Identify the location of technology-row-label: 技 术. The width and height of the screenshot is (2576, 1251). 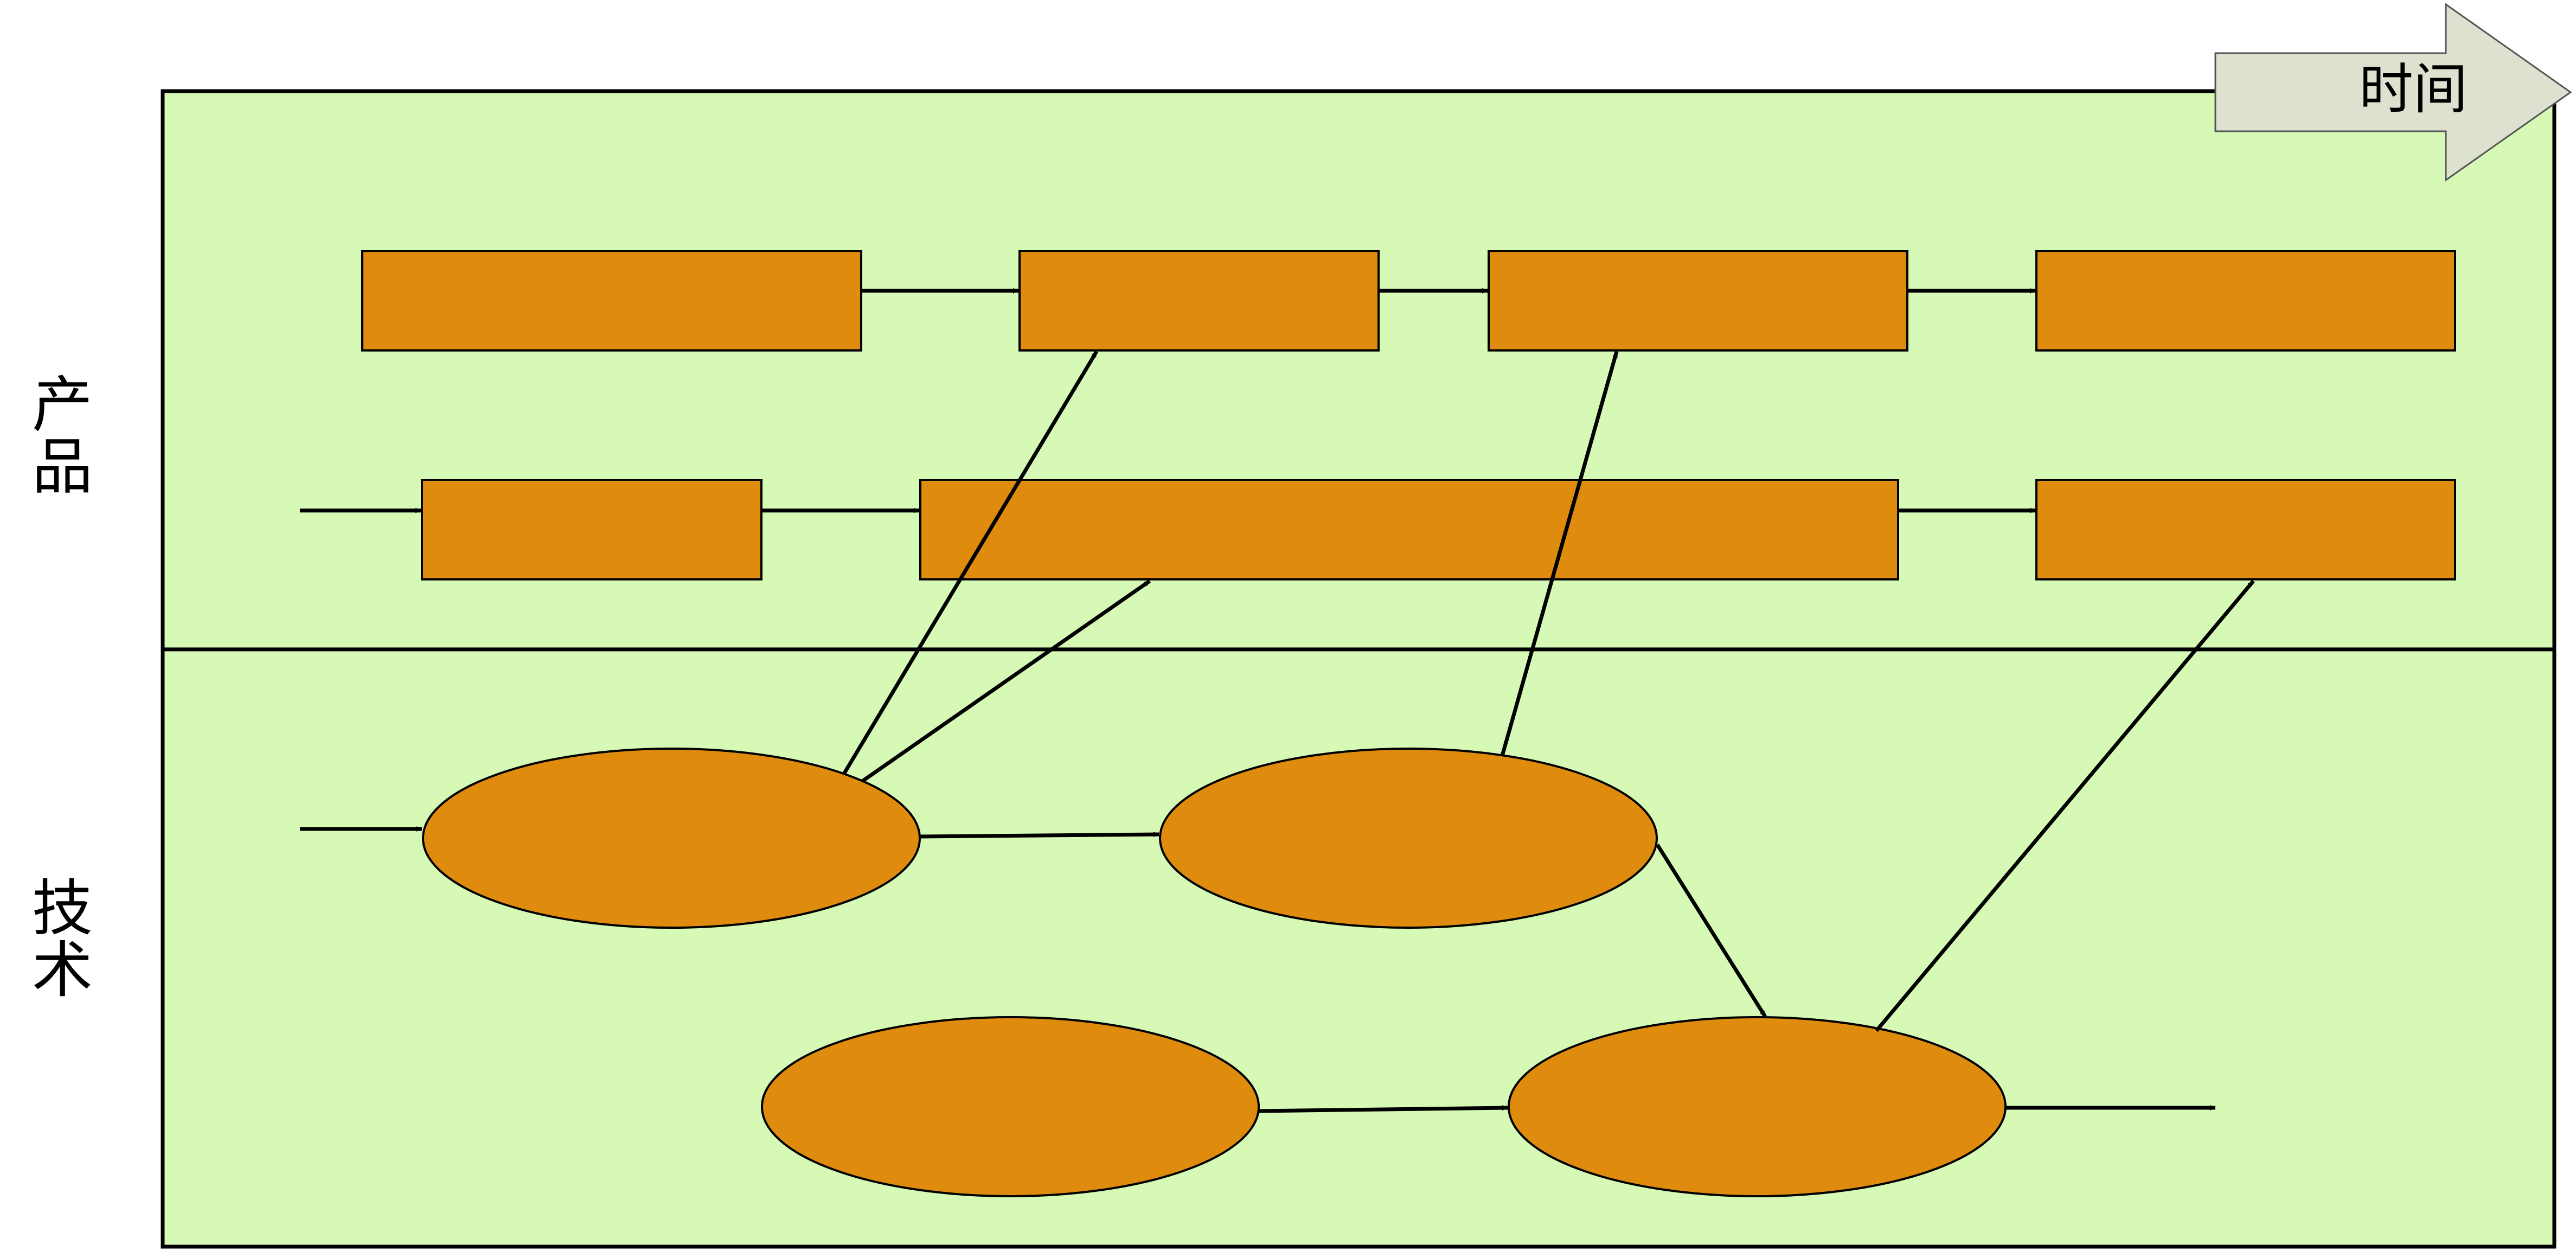
(62, 939).